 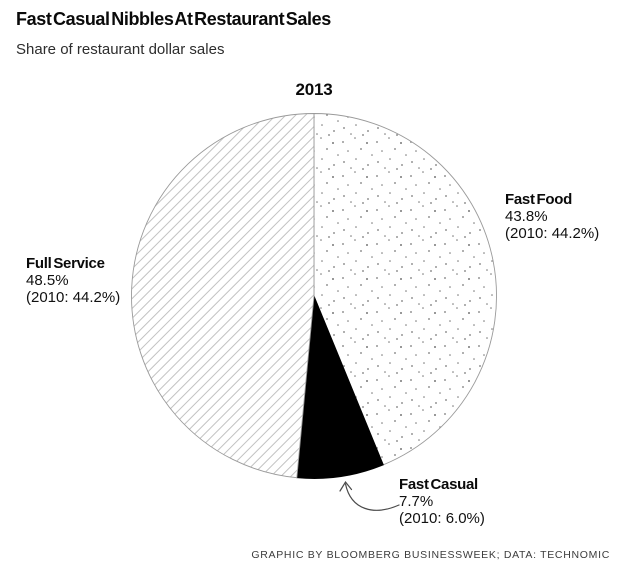 I want to click on label-block-full-service: Full Service 48.5% (2010: 44.2%), so click(x=73, y=280).